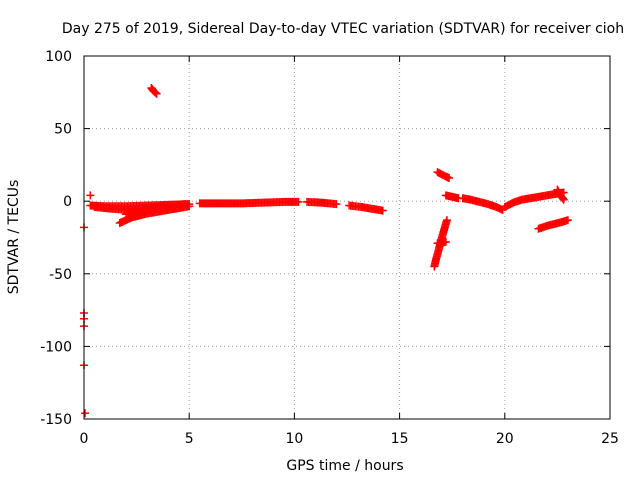  What do you see at coordinates (84, 439) in the screenshot?
I see `x-tick-label: 0` at bounding box center [84, 439].